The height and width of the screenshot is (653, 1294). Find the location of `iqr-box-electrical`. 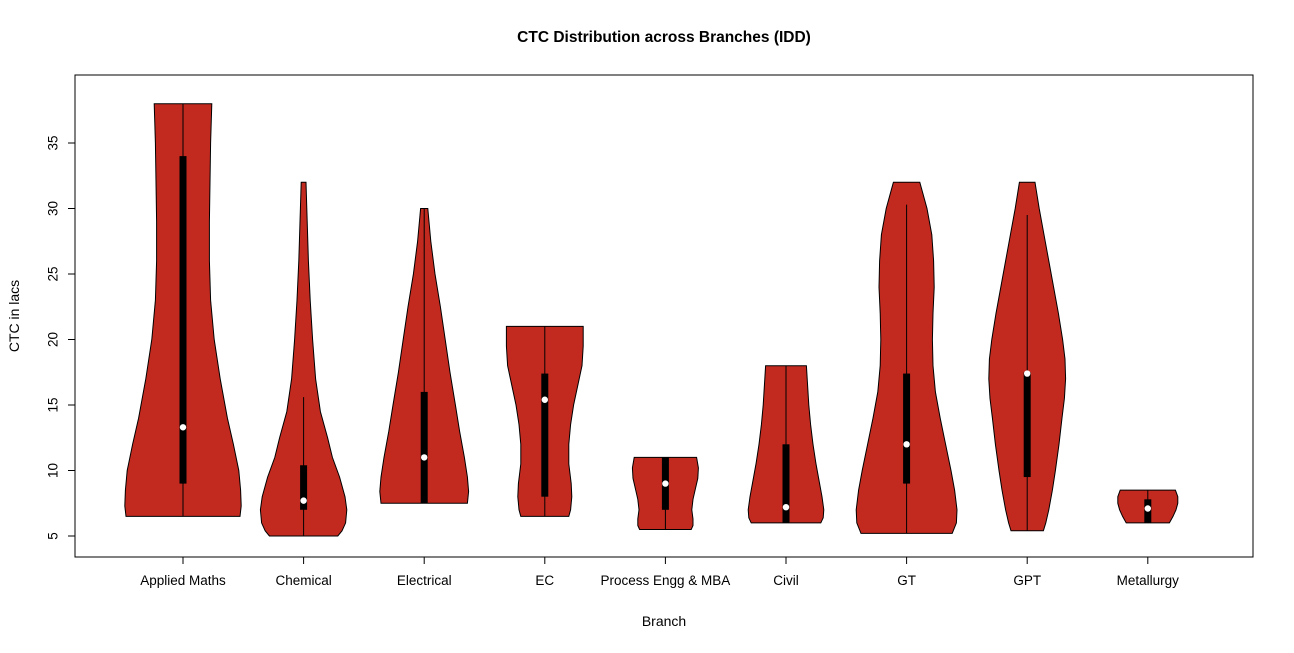

iqr-box-electrical is located at coordinates (424, 447).